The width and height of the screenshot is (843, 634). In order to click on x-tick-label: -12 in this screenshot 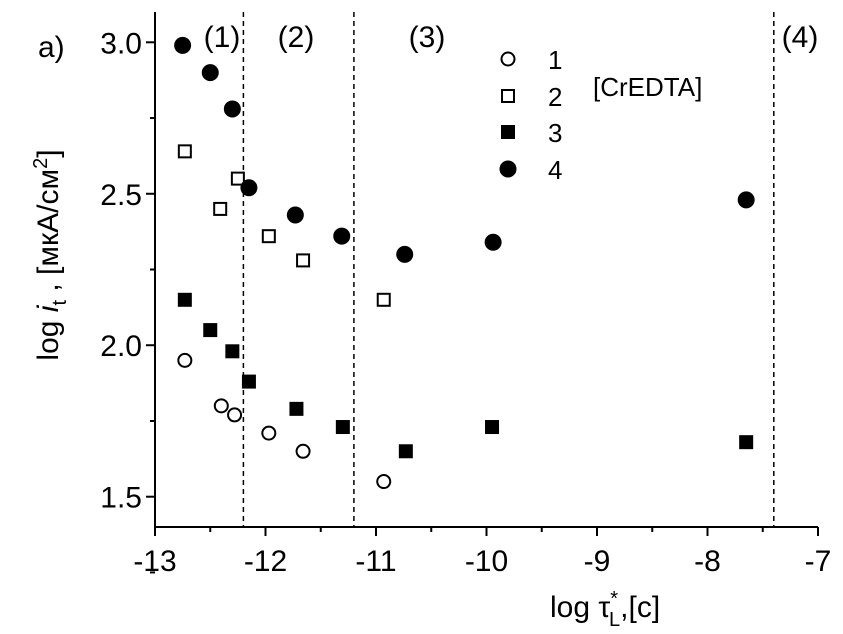, I will do `click(265, 561)`.